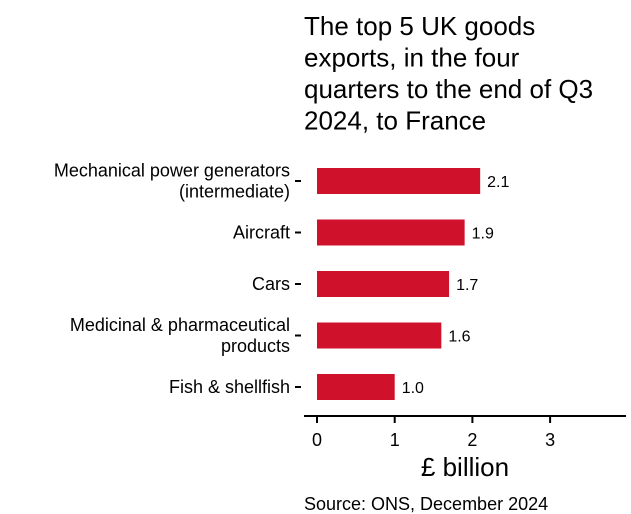 The height and width of the screenshot is (514, 631). I want to click on x-tick-label: 2, so click(472, 440).